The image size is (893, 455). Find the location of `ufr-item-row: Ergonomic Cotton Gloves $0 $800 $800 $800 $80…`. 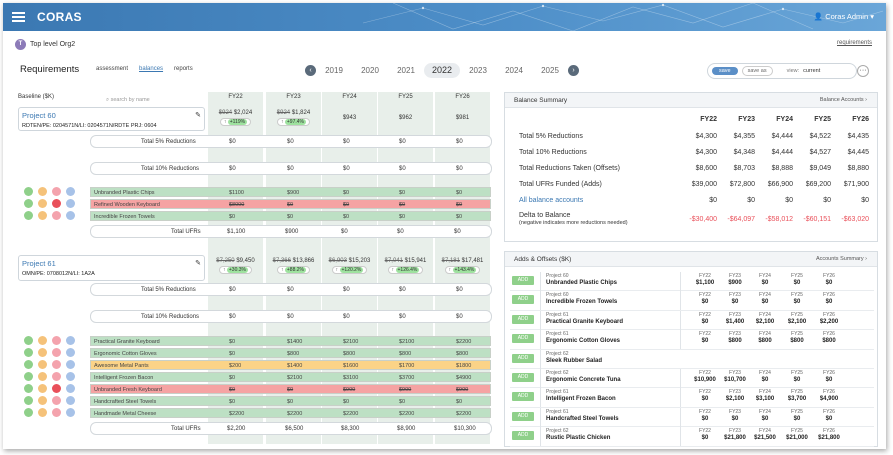

ufr-item-row: Ergonomic Cotton Gloves $0 $800 $800 $800 $80… is located at coordinates (290, 353).